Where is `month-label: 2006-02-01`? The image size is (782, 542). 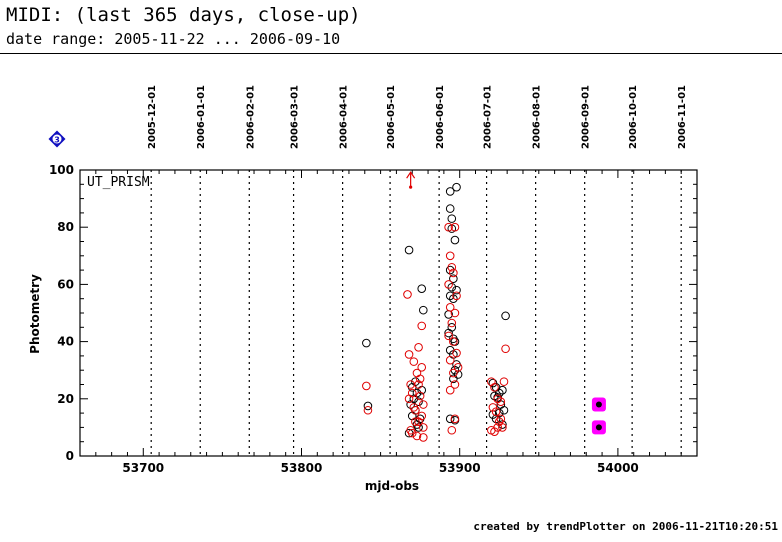 month-label: 2006-02-01 is located at coordinates (250, 117).